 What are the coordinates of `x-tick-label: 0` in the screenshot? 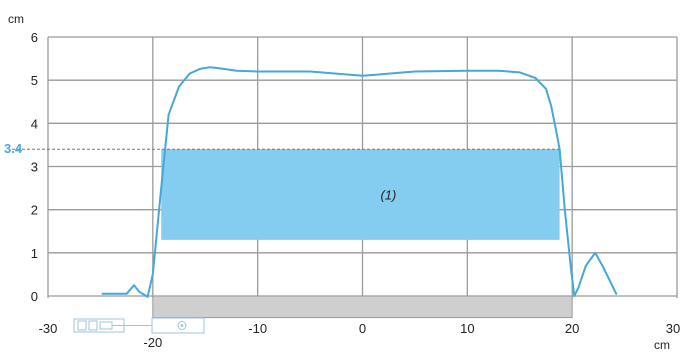 It's located at (362, 328).